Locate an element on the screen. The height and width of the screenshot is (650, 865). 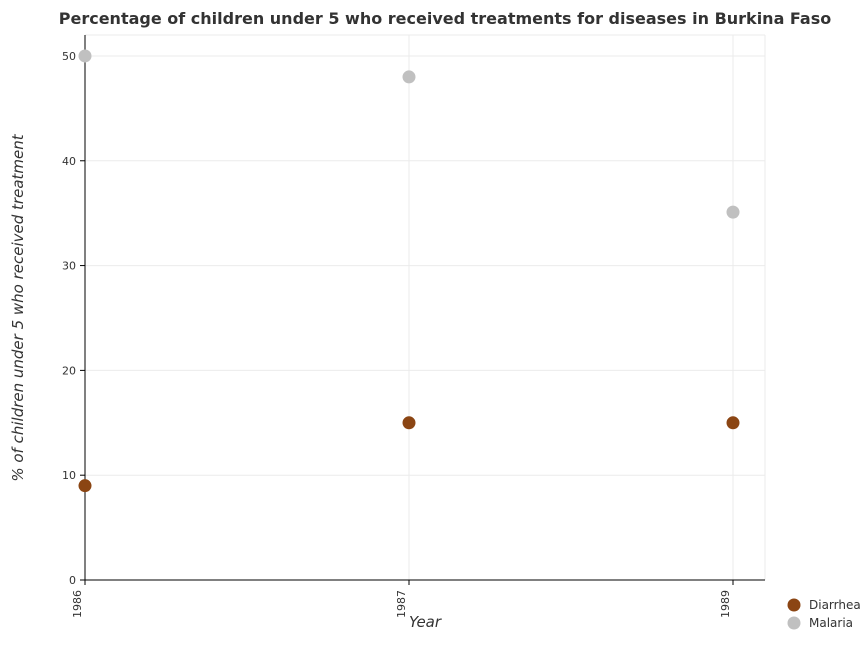
legend: Diarrhea Malaria is located at coordinates (824, 614).